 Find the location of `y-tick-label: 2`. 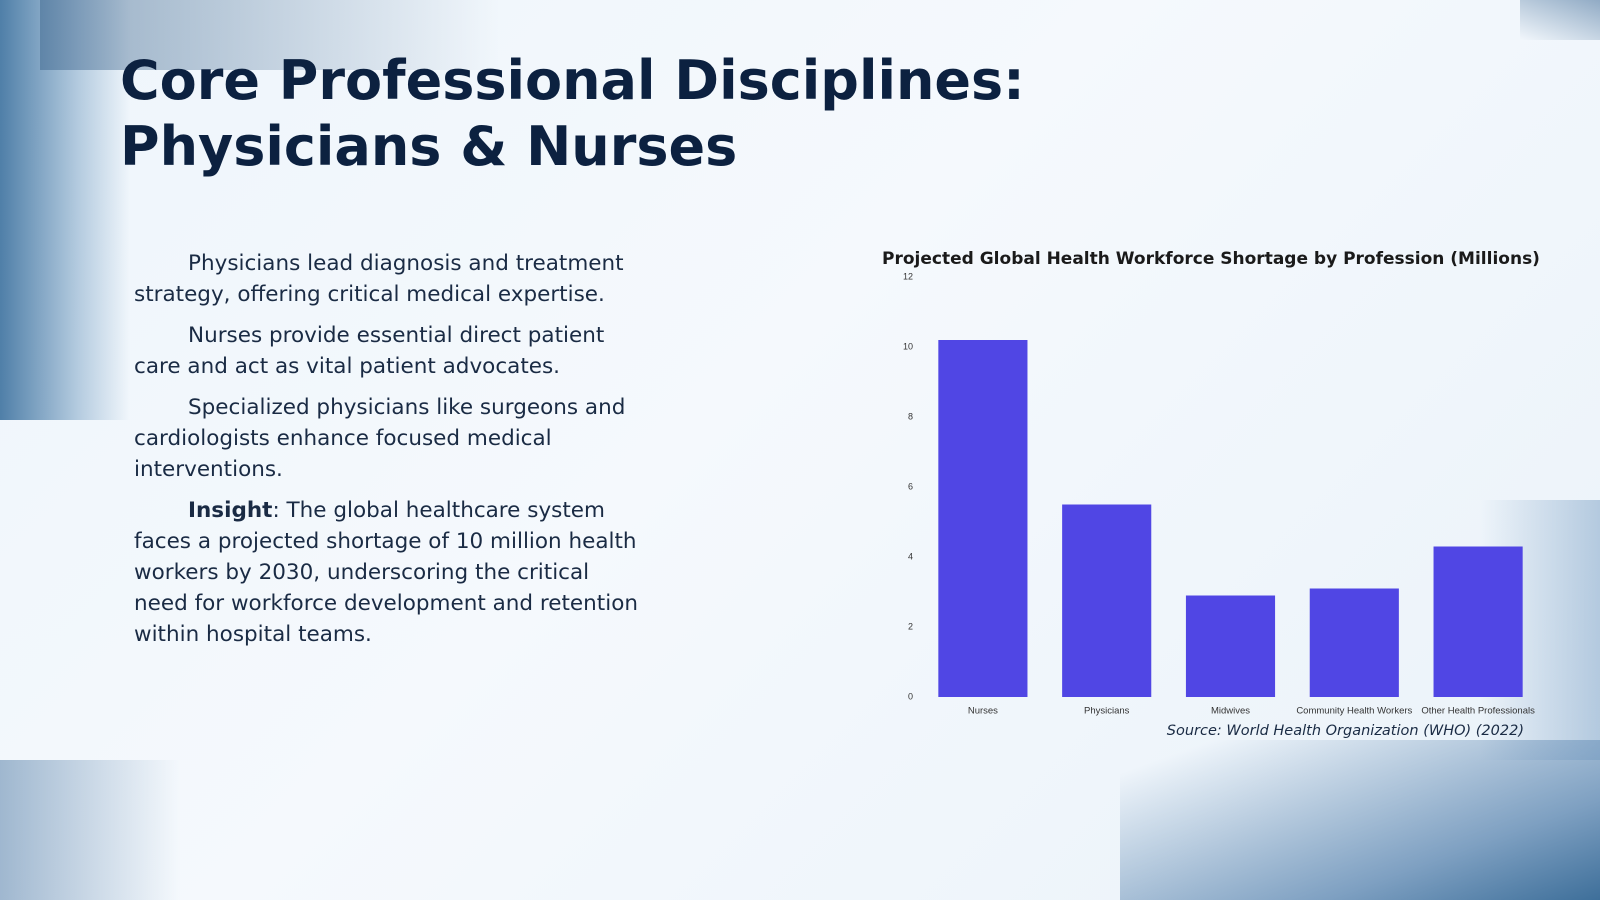

y-tick-label: 2 is located at coordinates (910, 626).